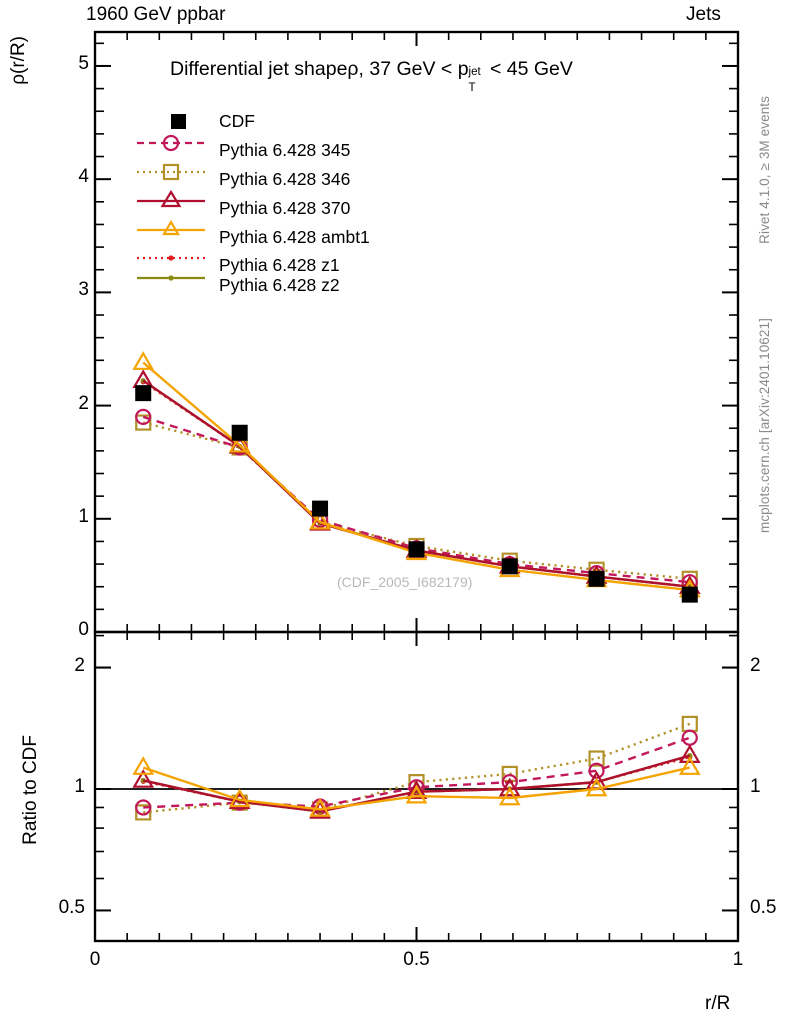 The image size is (786, 1024). I want to click on tick-label: 0, so click(83, 629).